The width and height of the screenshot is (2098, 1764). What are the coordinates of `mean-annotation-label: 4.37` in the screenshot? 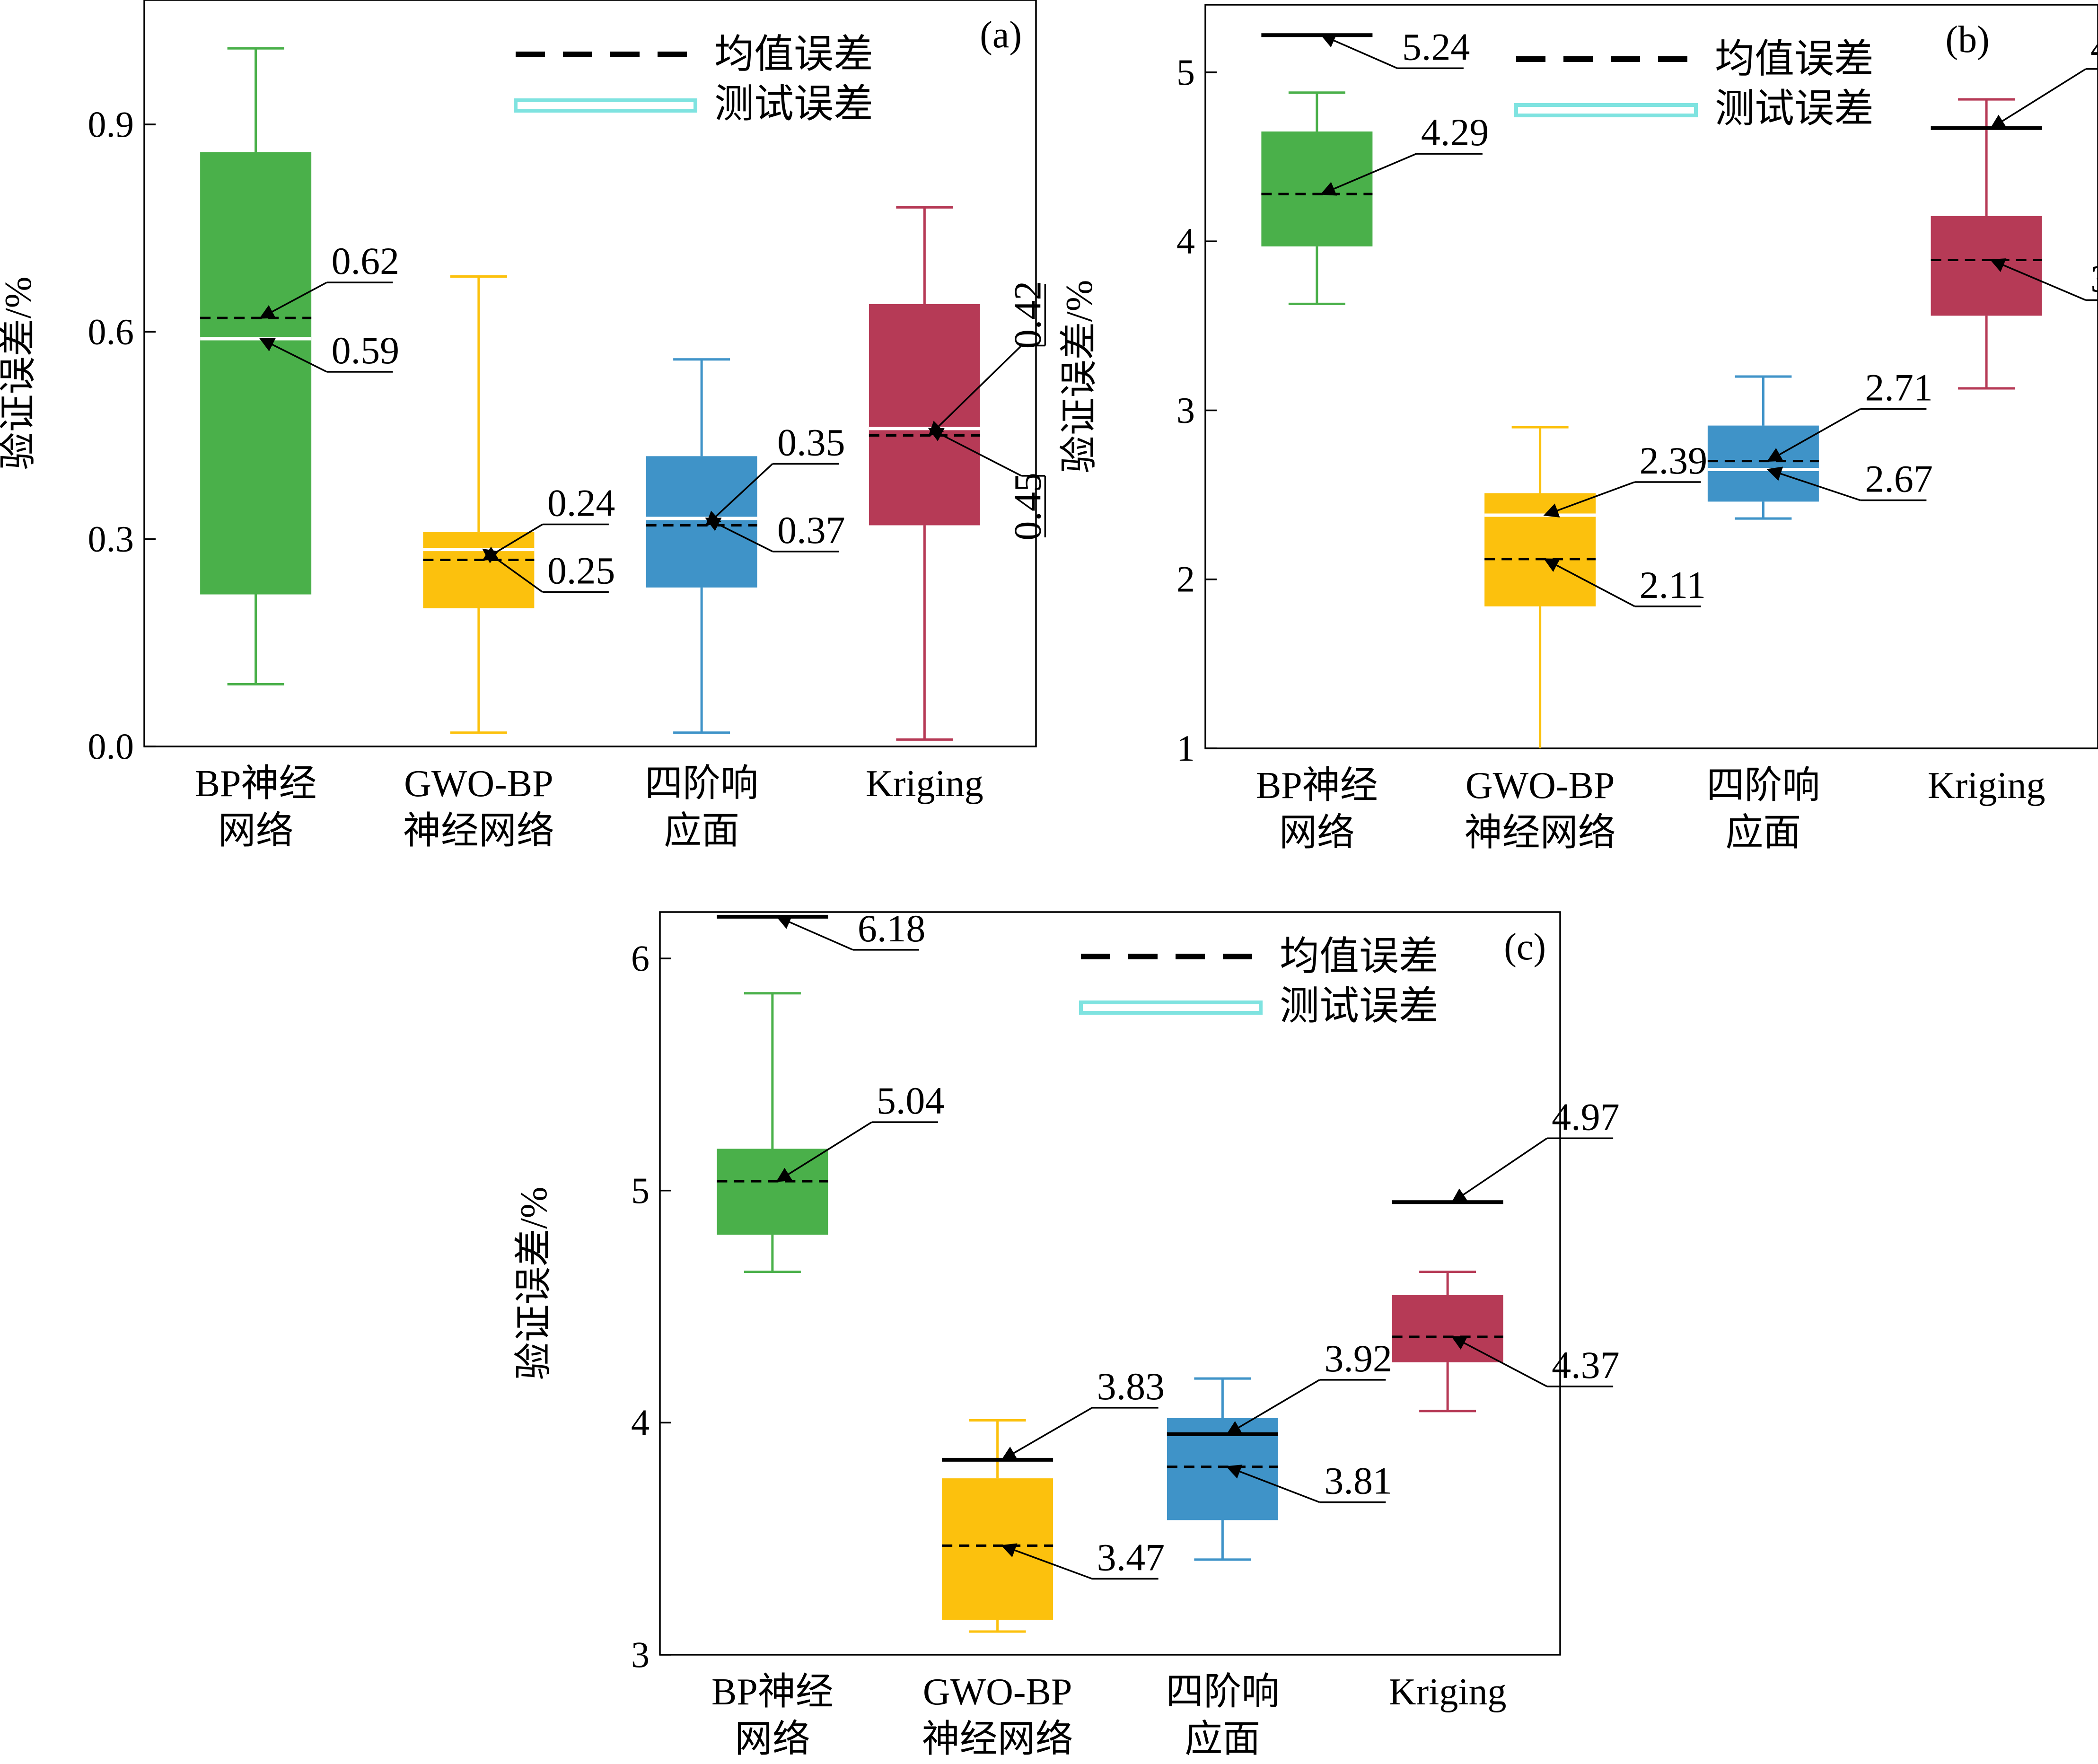 It's located at (1586, 1365).